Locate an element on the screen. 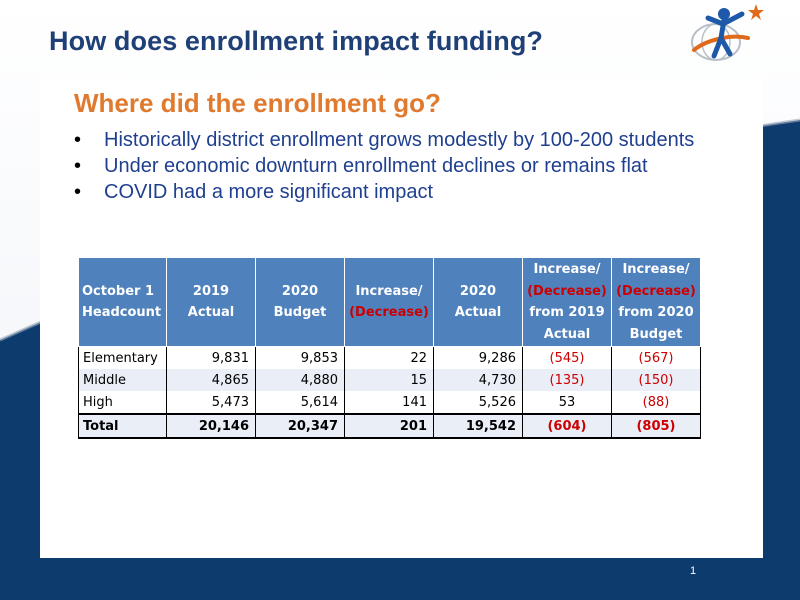 This screenshot has width=800, height=600. cell-change-2019: (135) is located at coordinates (567, 380).